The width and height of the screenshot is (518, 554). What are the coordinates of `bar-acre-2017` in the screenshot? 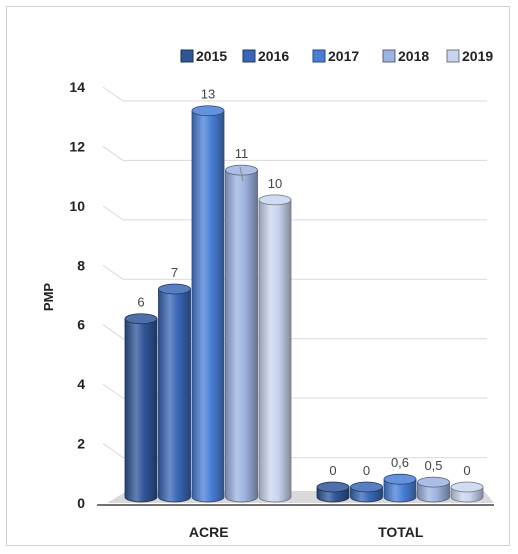 It's located at (208, 306).